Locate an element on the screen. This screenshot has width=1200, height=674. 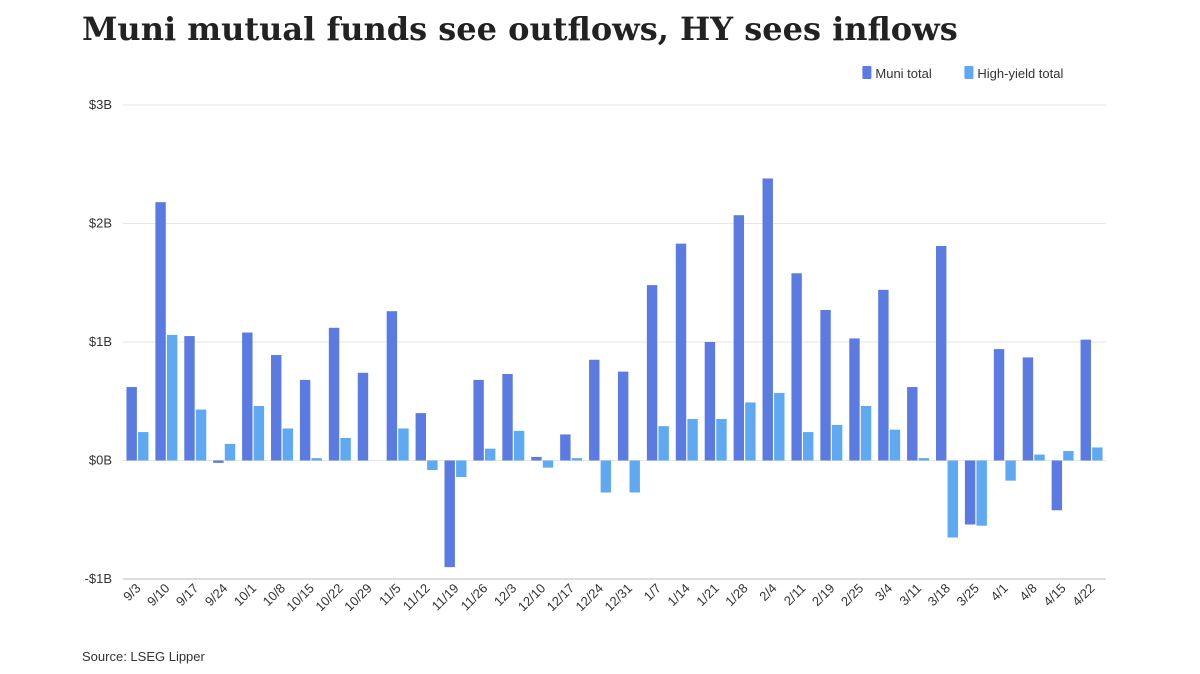
x-tick-label: 3/25 is located at coordinates (968, 595).